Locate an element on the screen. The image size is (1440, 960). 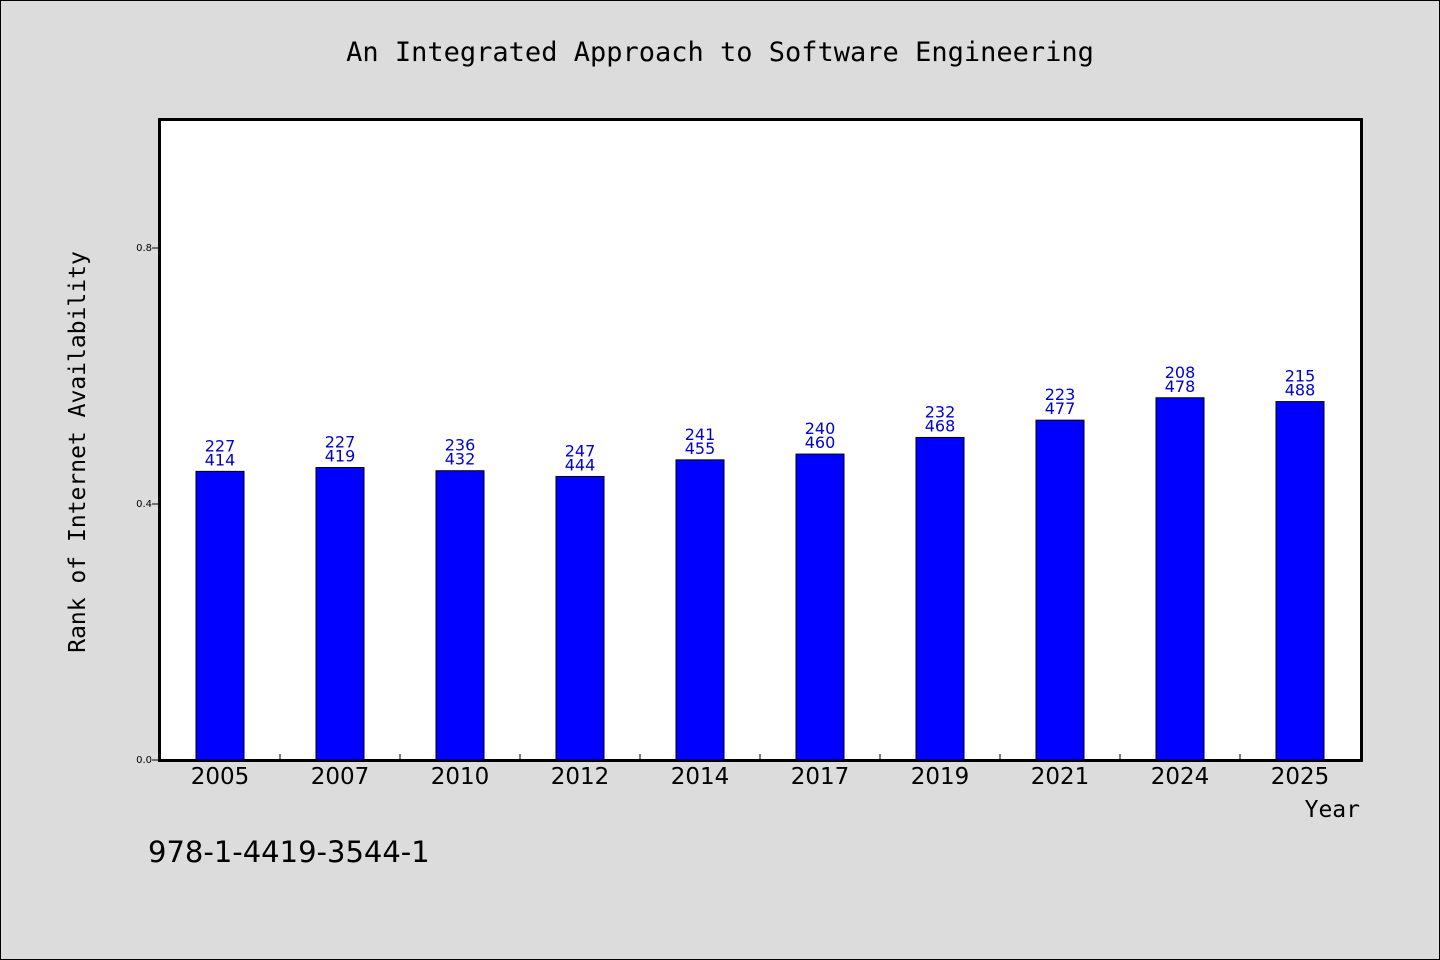
x-tick-label: 2012 is located at coordinates (580, 777).